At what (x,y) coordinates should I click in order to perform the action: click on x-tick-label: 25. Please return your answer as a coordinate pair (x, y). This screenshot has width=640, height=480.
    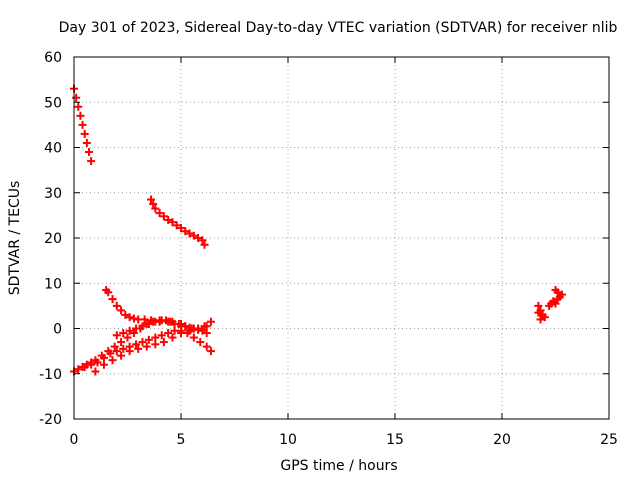
    Looking at the image, I should click on (609, 440).